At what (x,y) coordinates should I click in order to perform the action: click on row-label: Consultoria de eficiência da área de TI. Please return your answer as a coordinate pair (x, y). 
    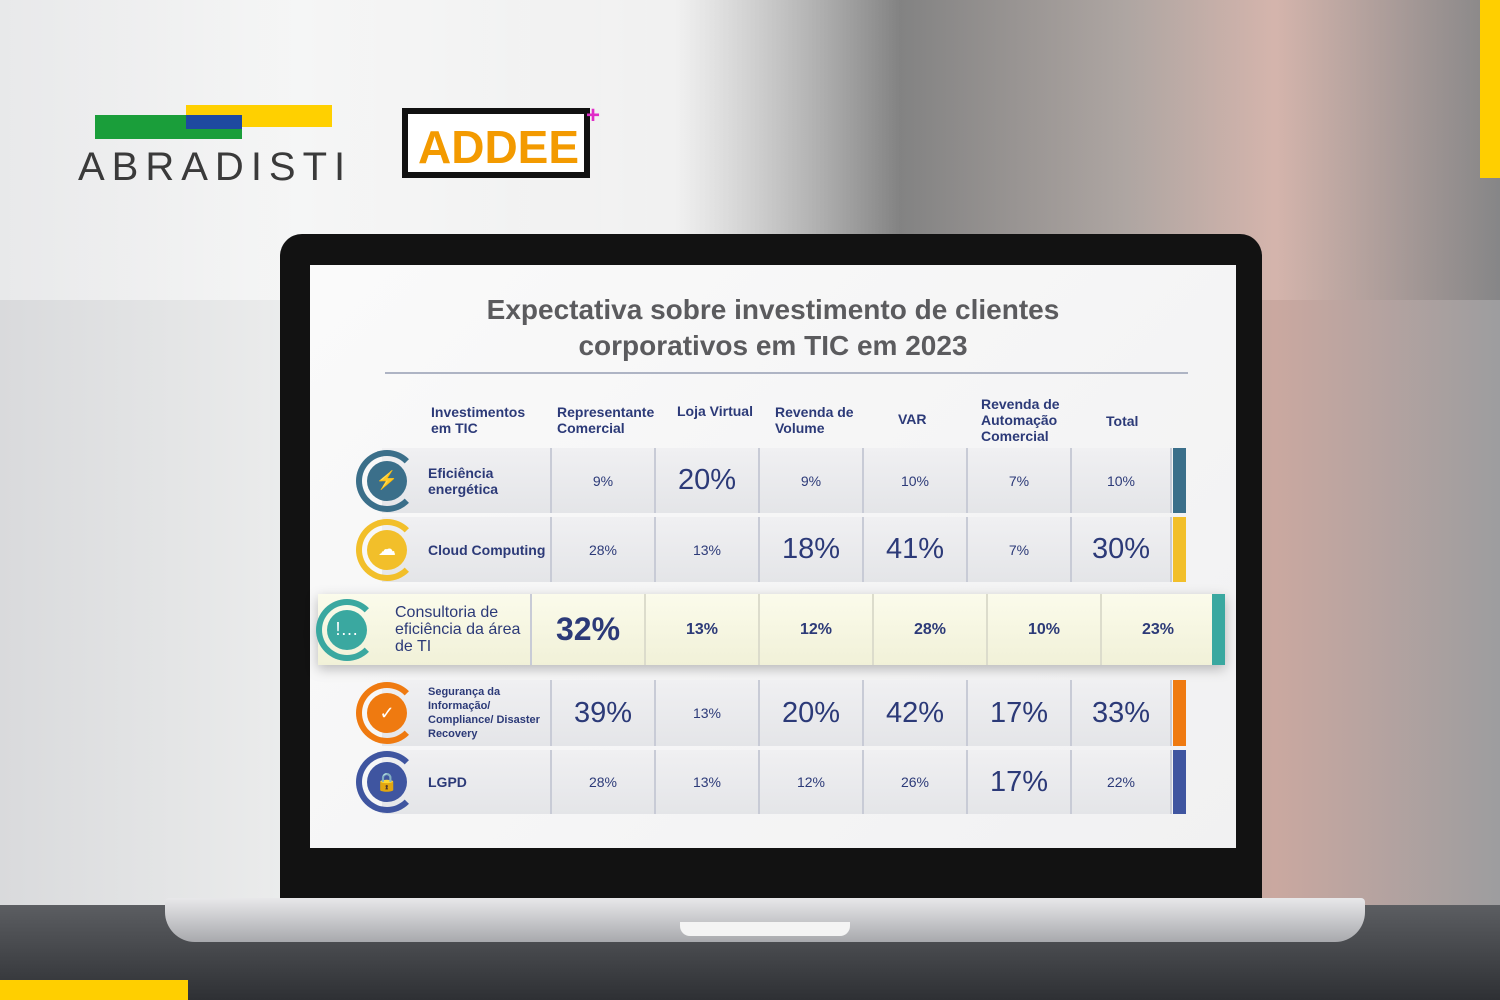
    Looking at the image, I should click on (425, 629).